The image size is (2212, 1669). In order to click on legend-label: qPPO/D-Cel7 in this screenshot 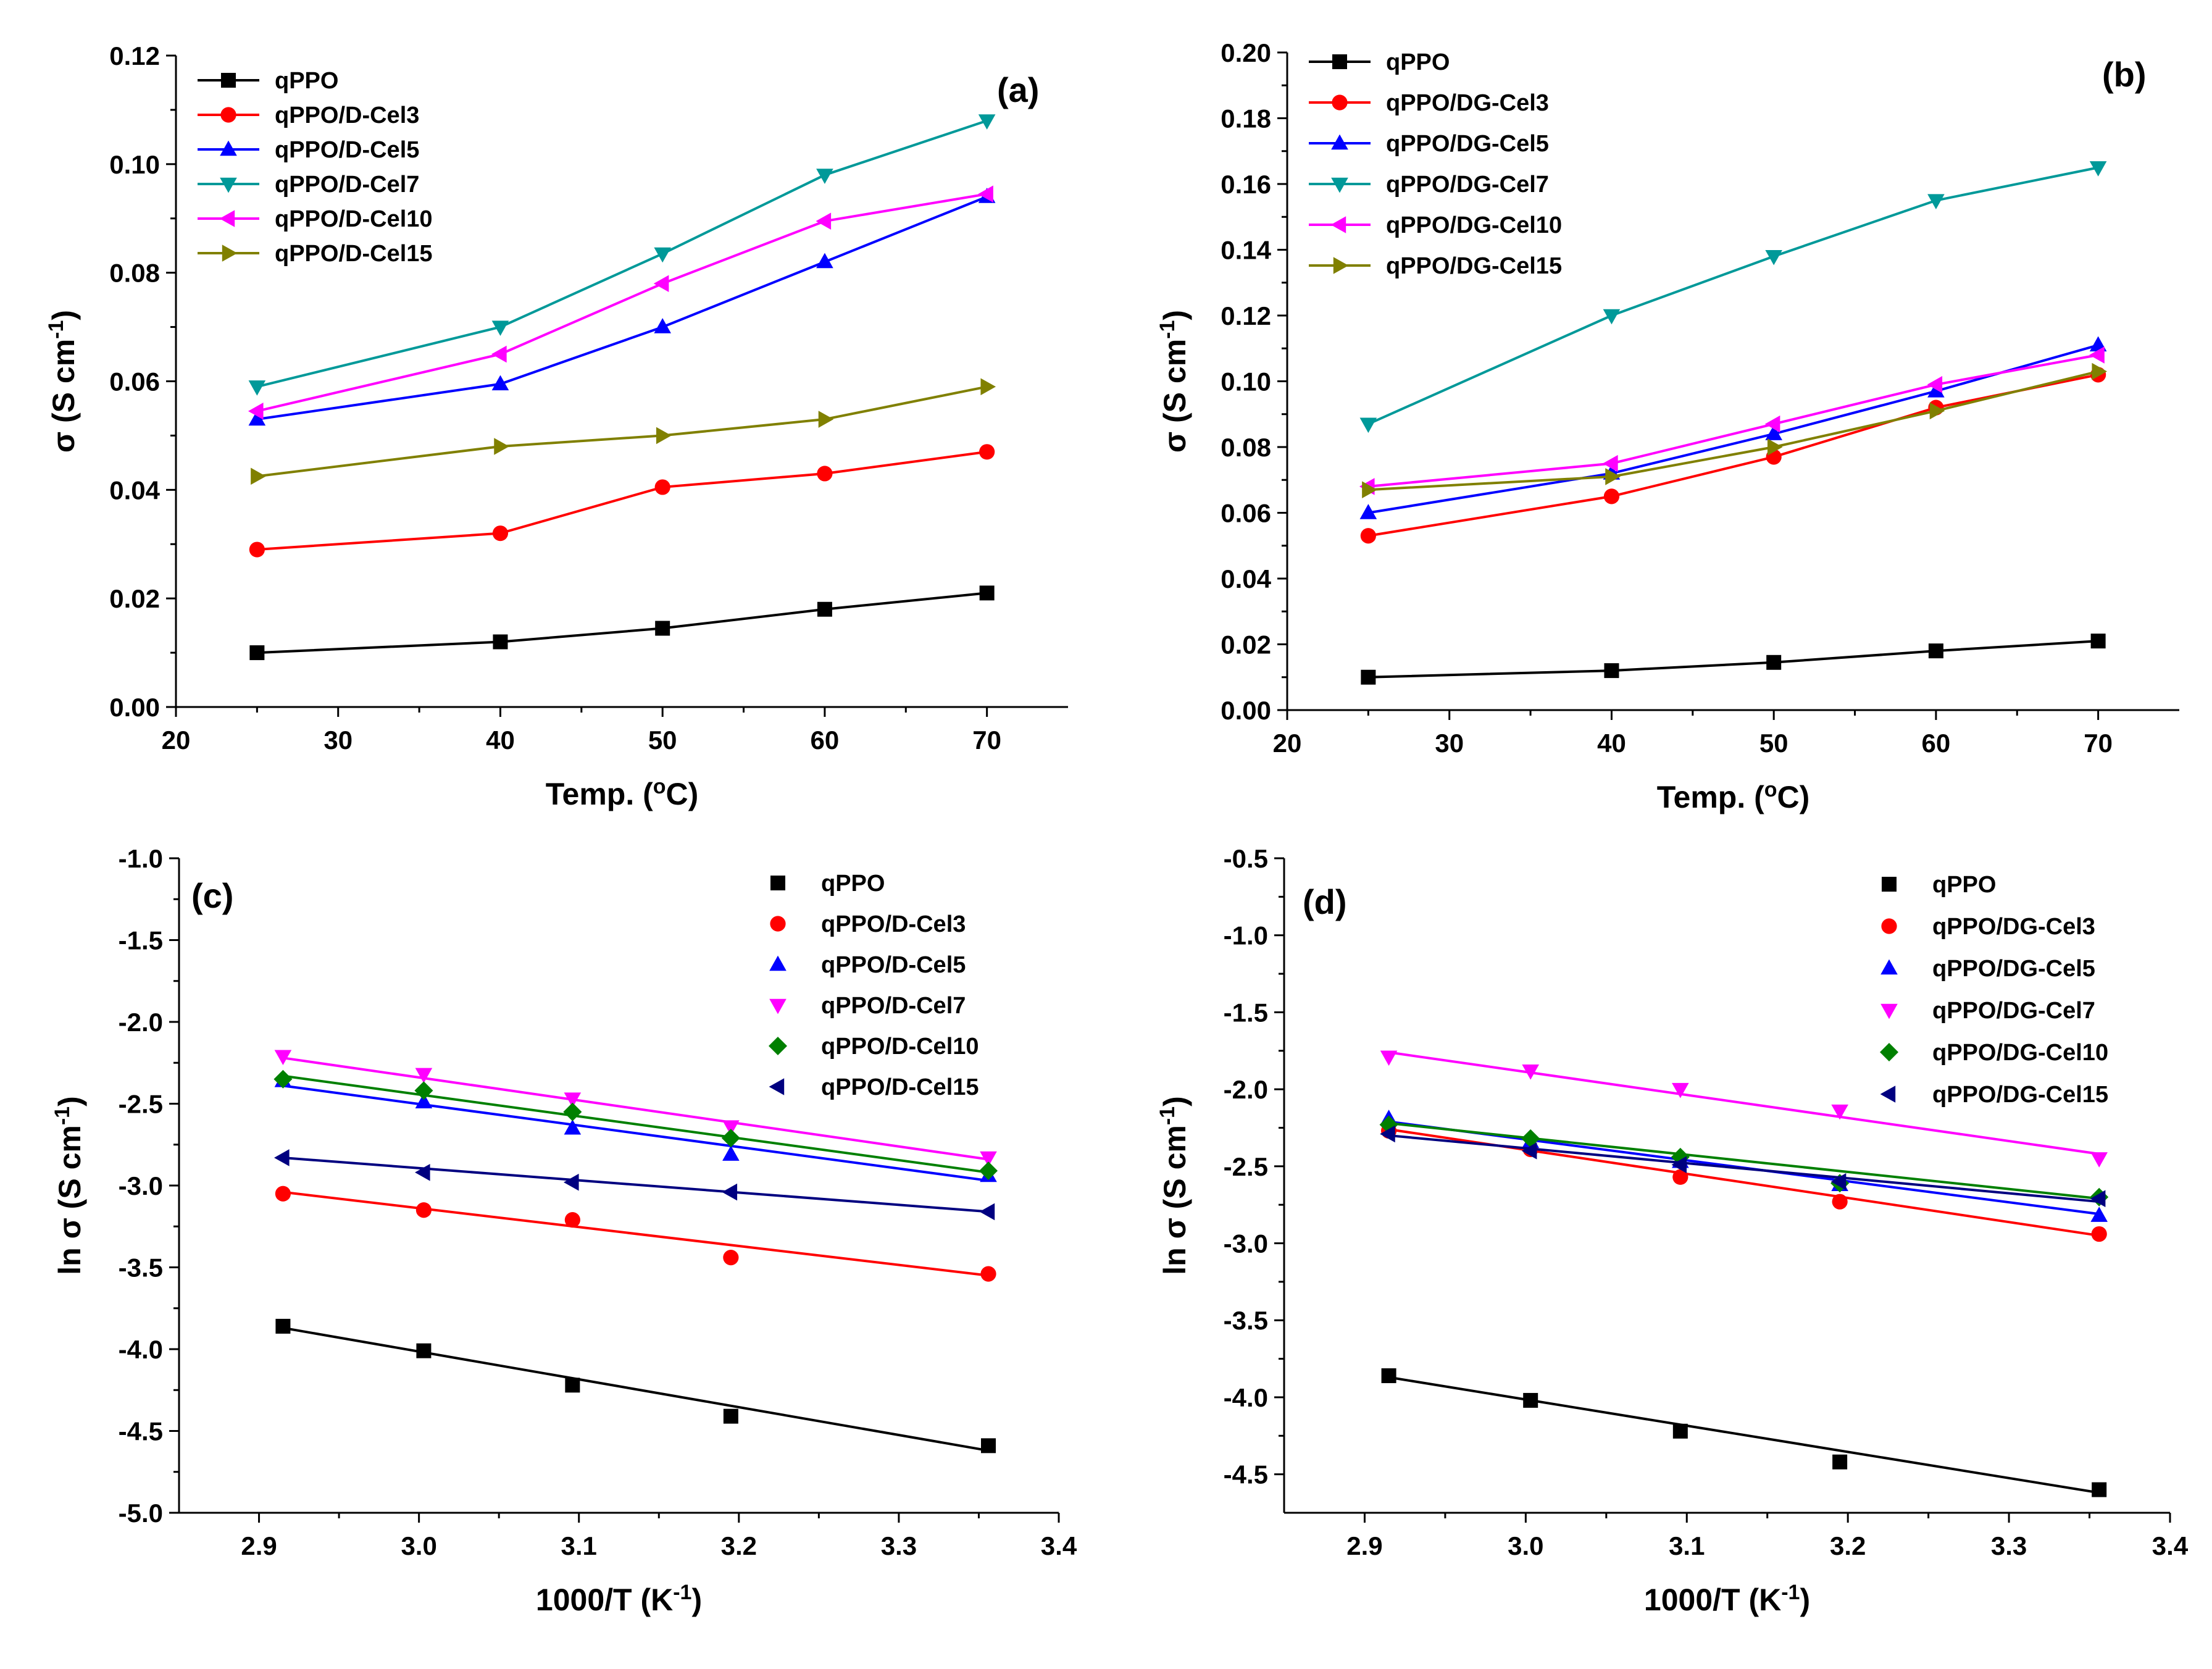, I will do `click(893, 1006)`.